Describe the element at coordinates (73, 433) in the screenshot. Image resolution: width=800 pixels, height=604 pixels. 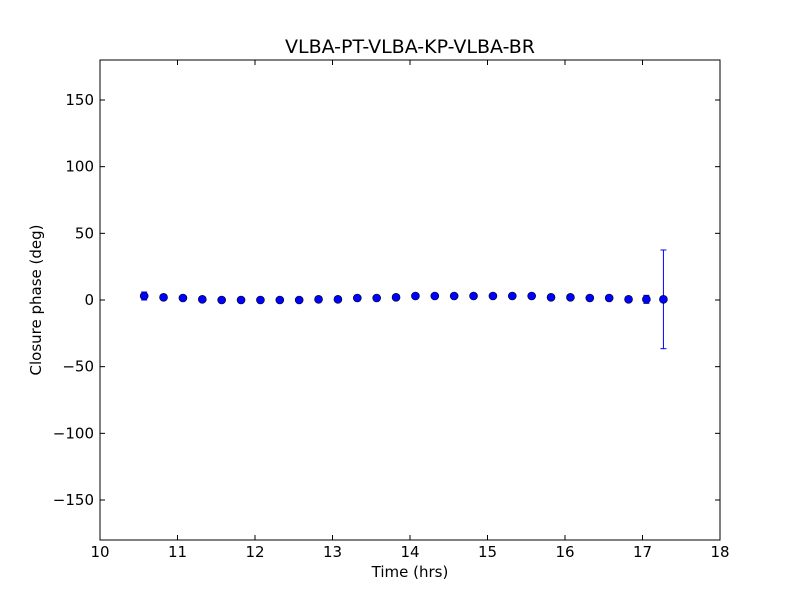
I see `y-tick-label: −100` at that location.